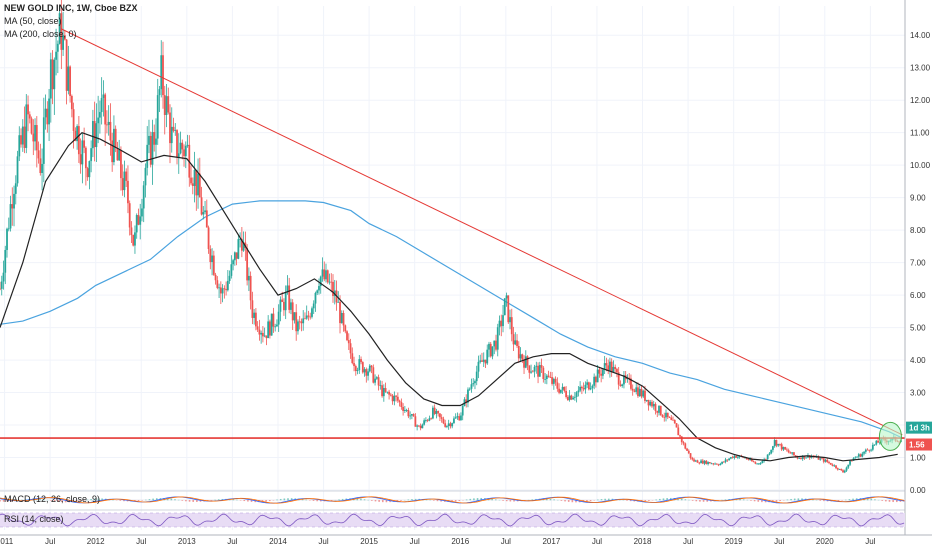 This screenshot has width=932, height=555. I want to click on y-tick-label: 11.00, so click(920, 133).